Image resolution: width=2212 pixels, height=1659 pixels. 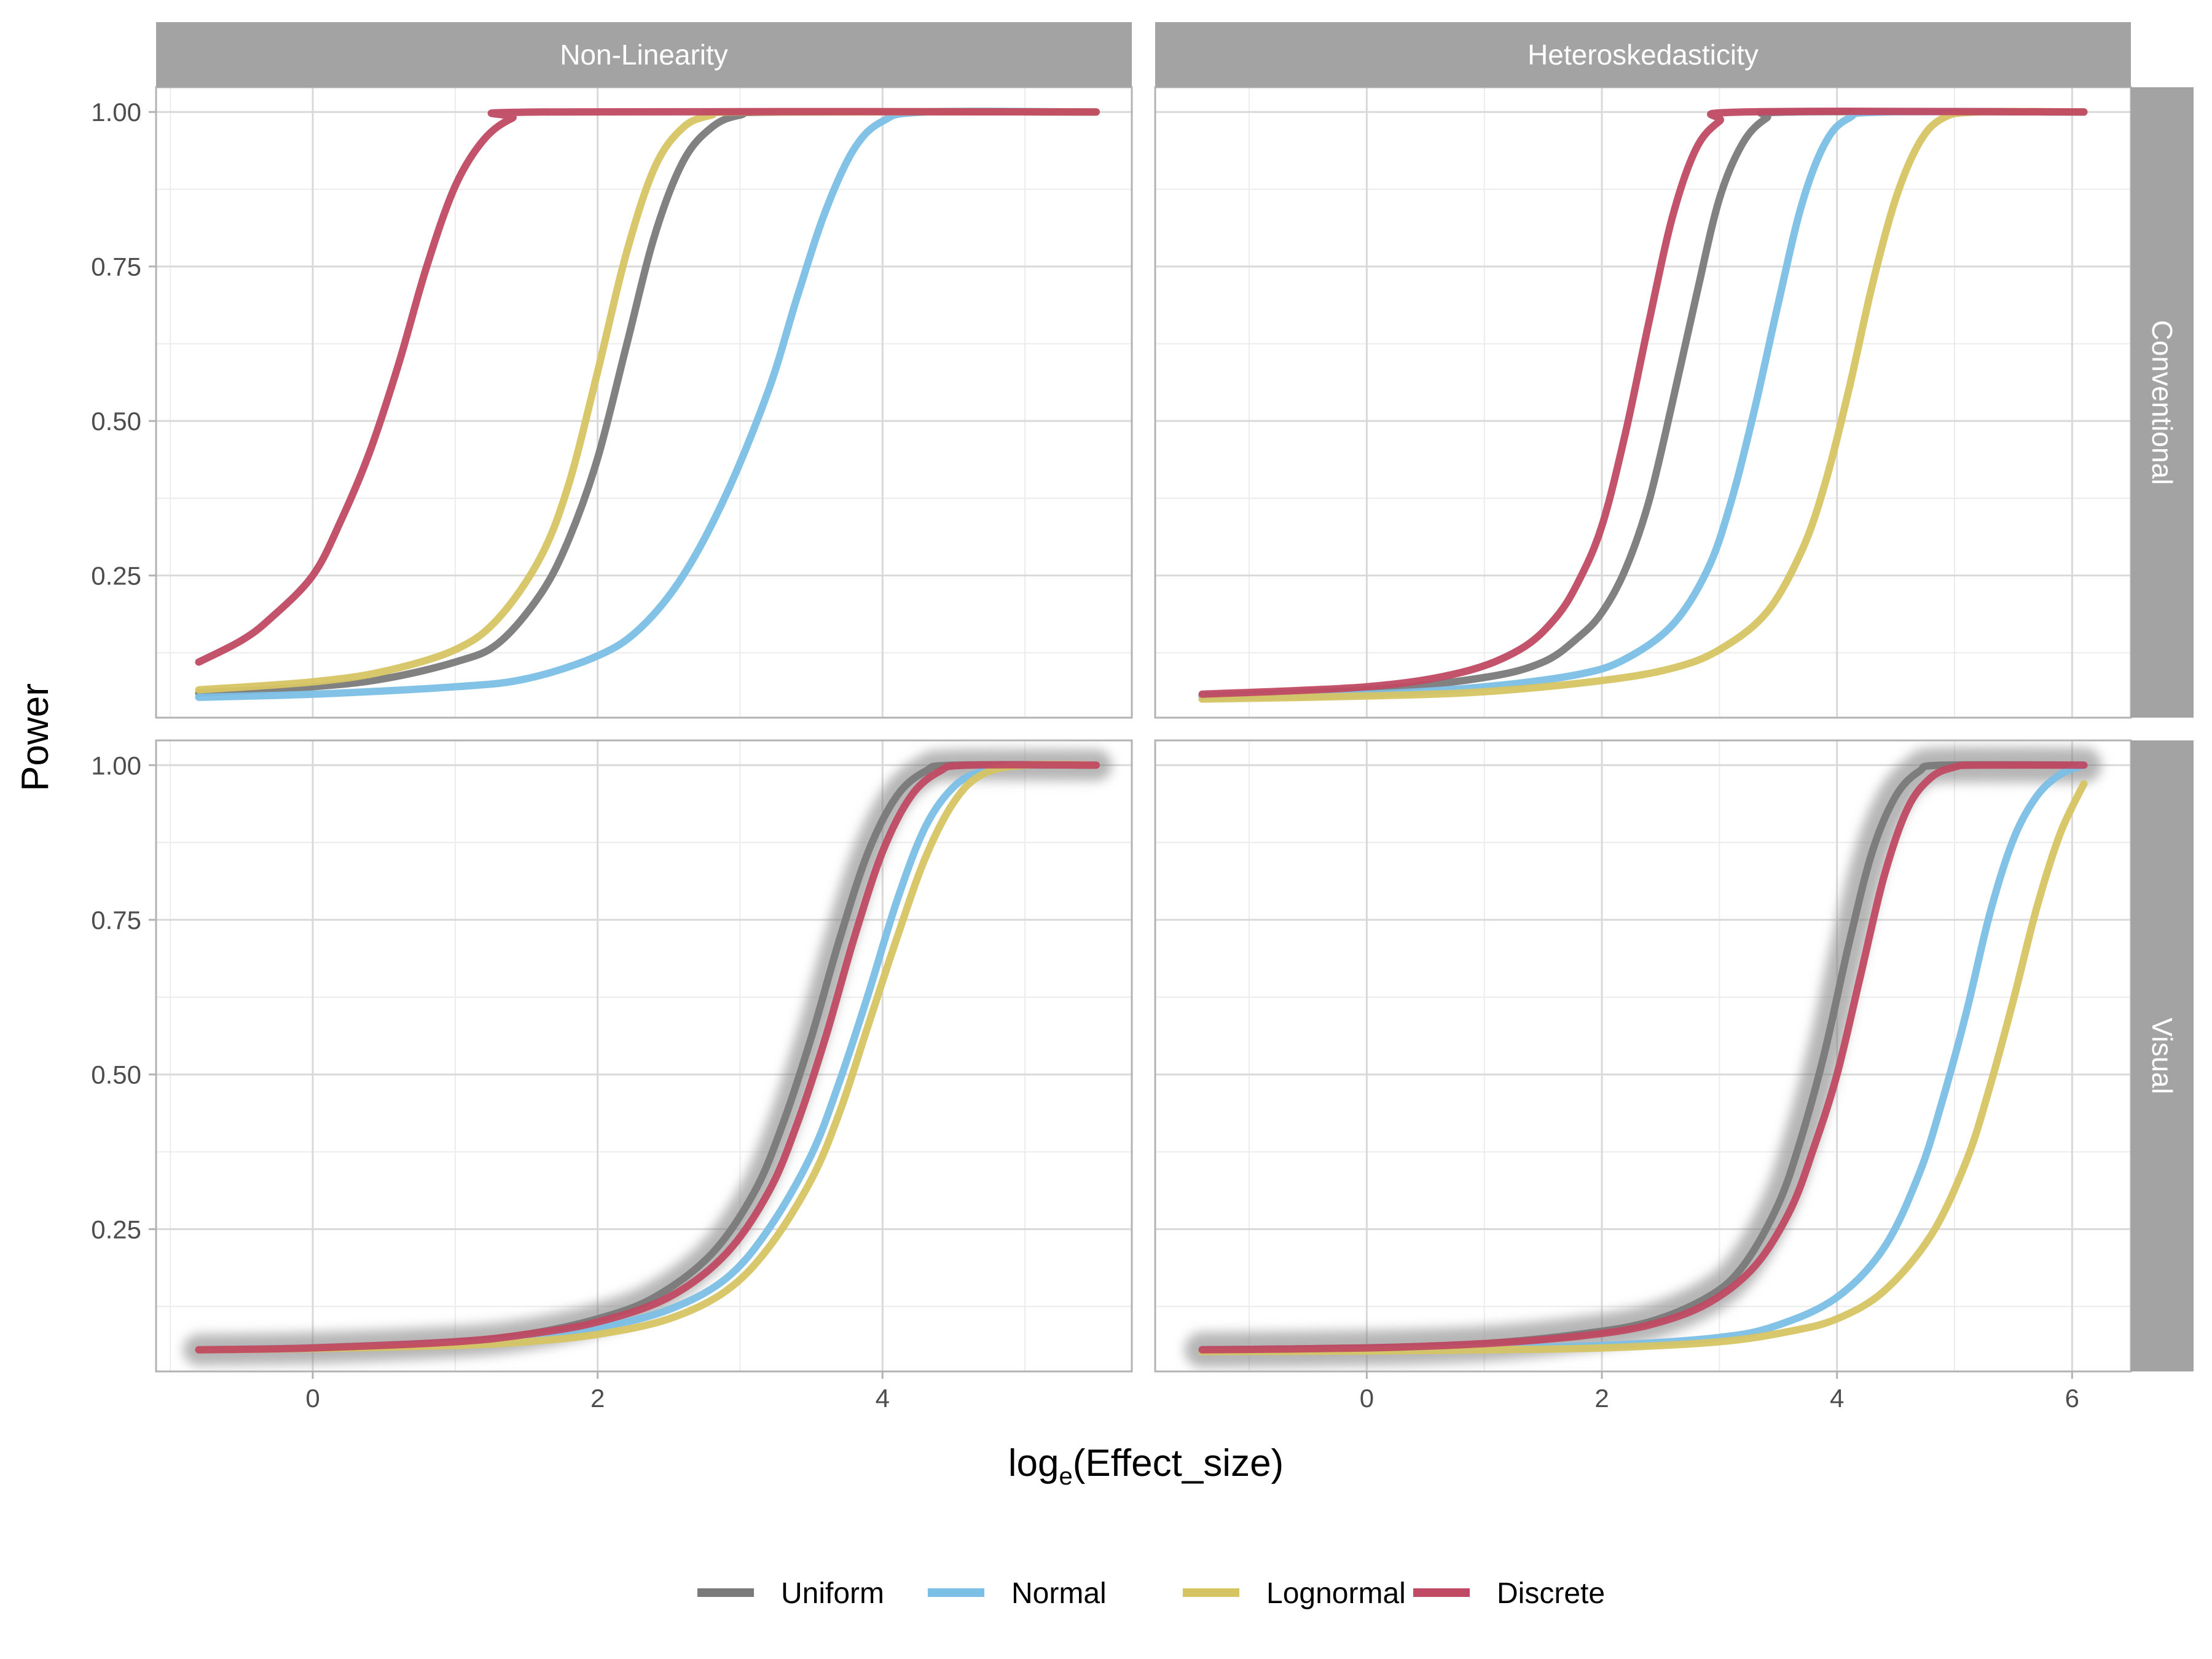 What do you see at coordinates (35, 737) in the screenshot?
I see `y-axis-title: Power` at bounding box center [35, 737].